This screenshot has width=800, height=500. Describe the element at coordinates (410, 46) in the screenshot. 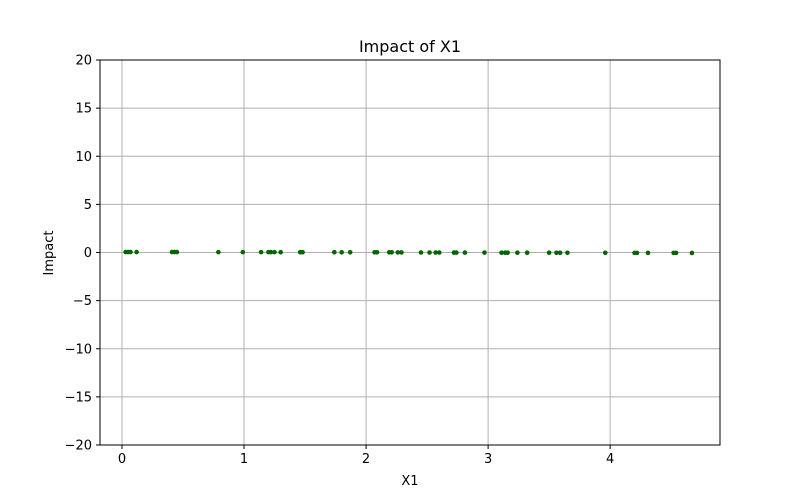

I see `chart-title: Impact of X1` at that location.